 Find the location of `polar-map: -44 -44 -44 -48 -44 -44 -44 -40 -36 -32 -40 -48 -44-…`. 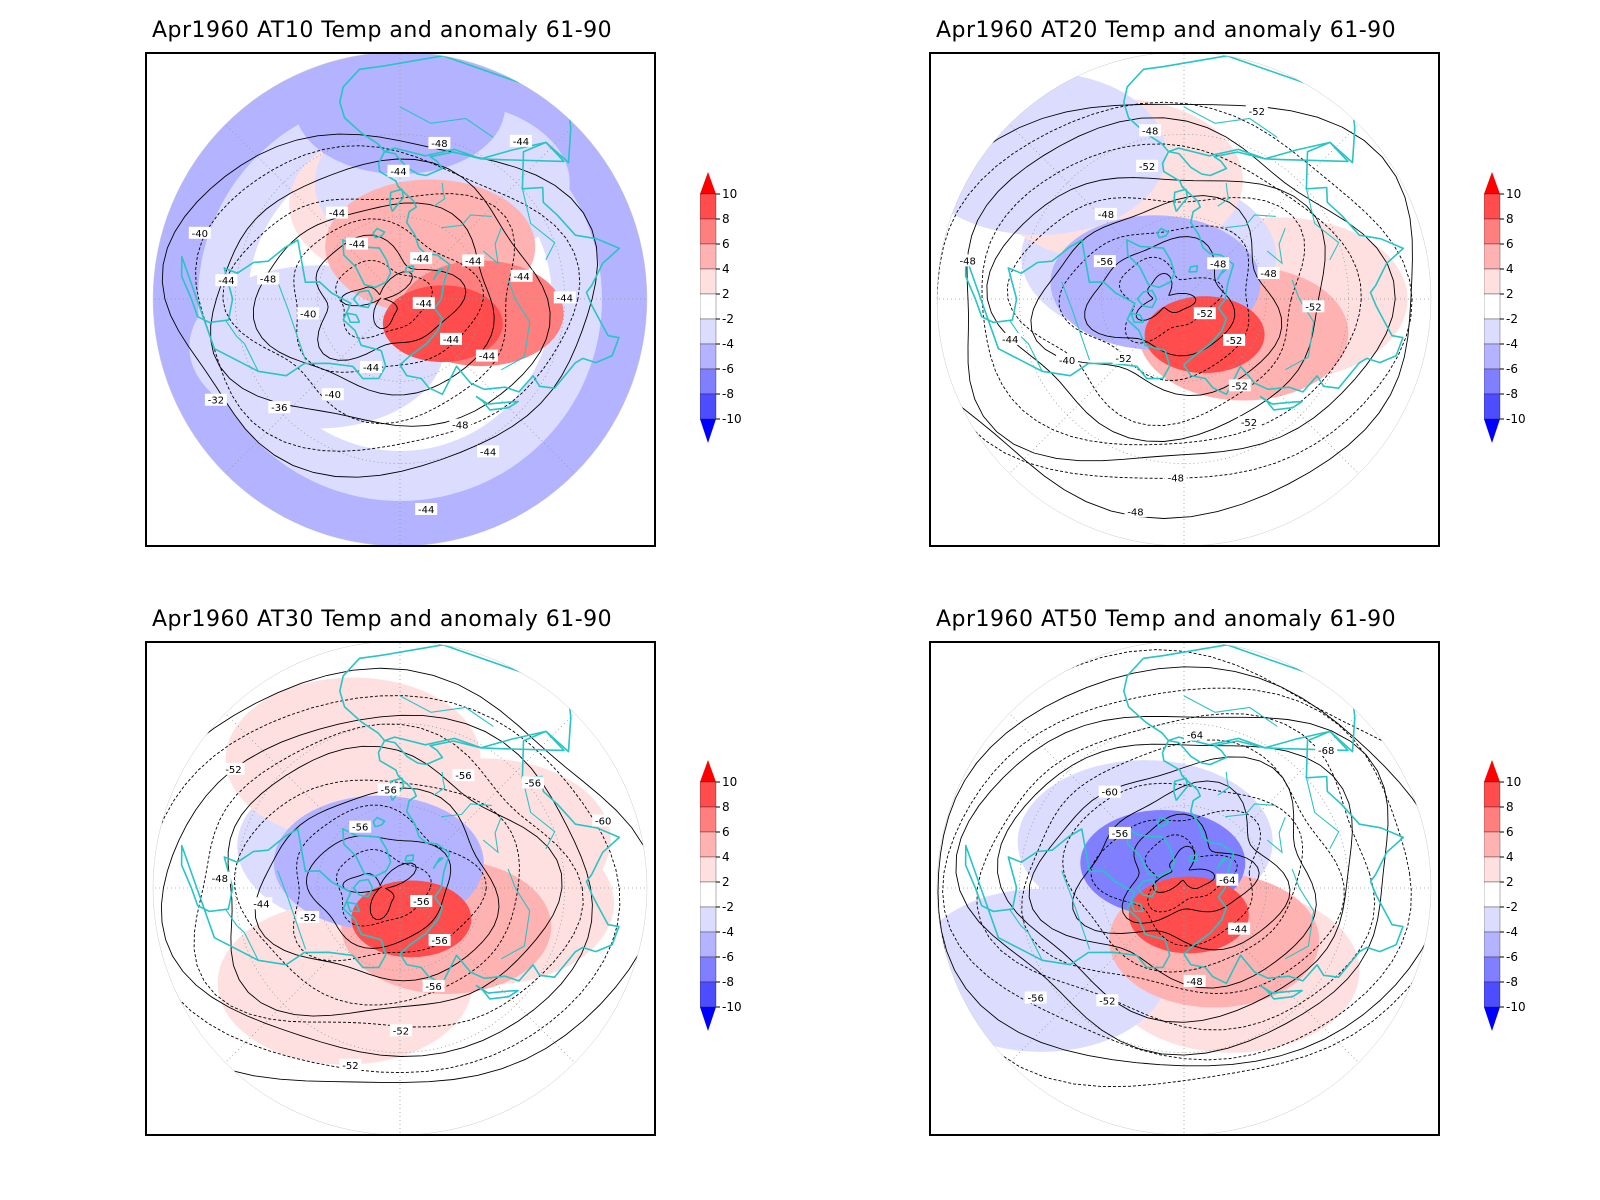

polar-map: -44 -44 -44 -48 -44 -44 -44 -40 -36 -32 -40 -48 -44-… is located at coordinates (400, 299).